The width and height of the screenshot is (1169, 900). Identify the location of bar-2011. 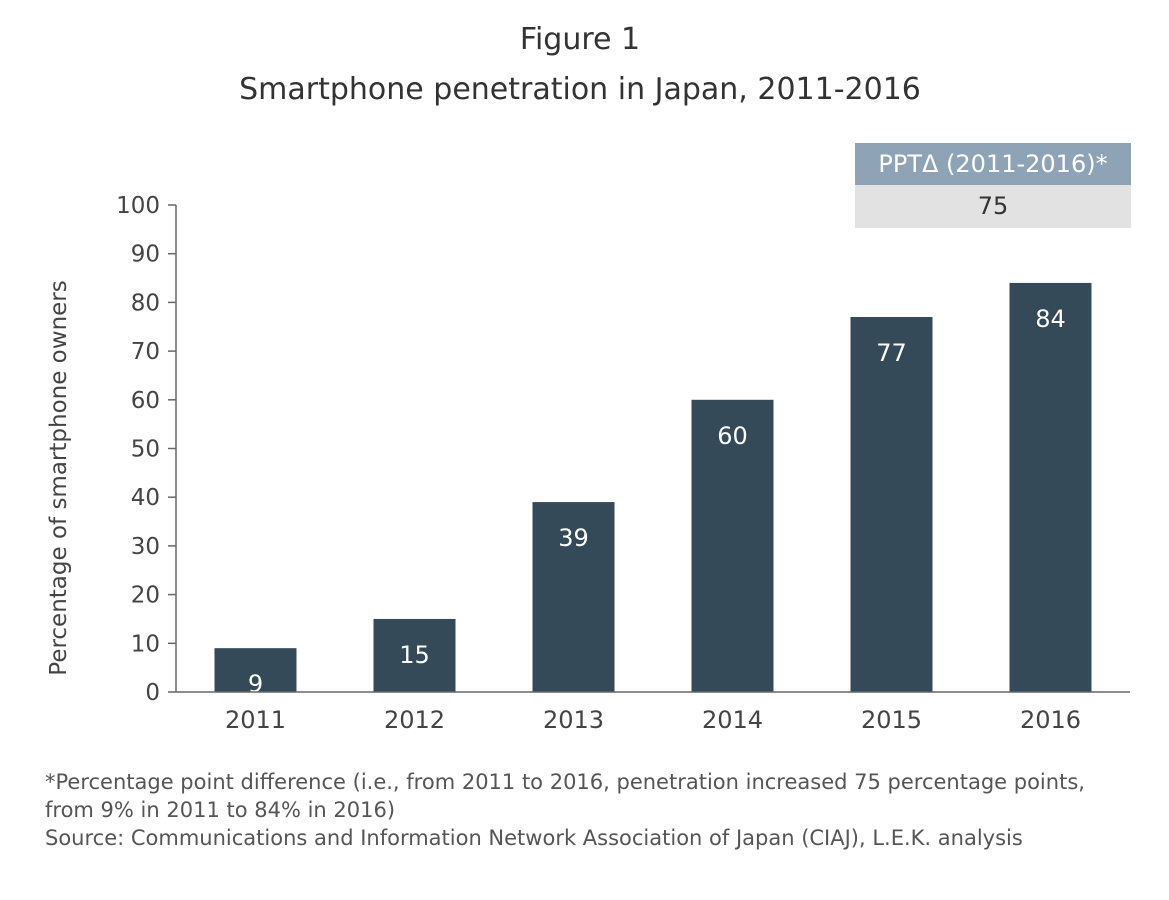
(255, 670).